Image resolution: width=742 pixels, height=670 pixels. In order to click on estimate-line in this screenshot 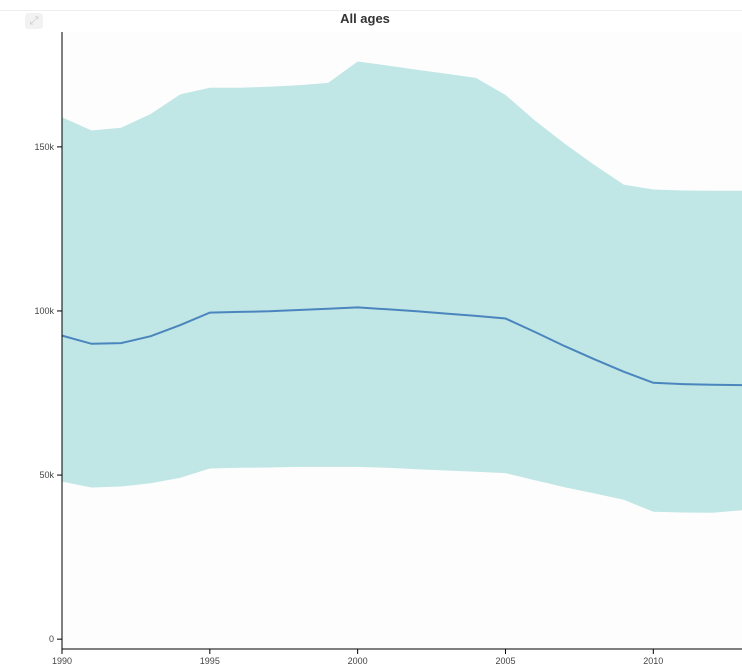, I will do `click(401, 346)`.